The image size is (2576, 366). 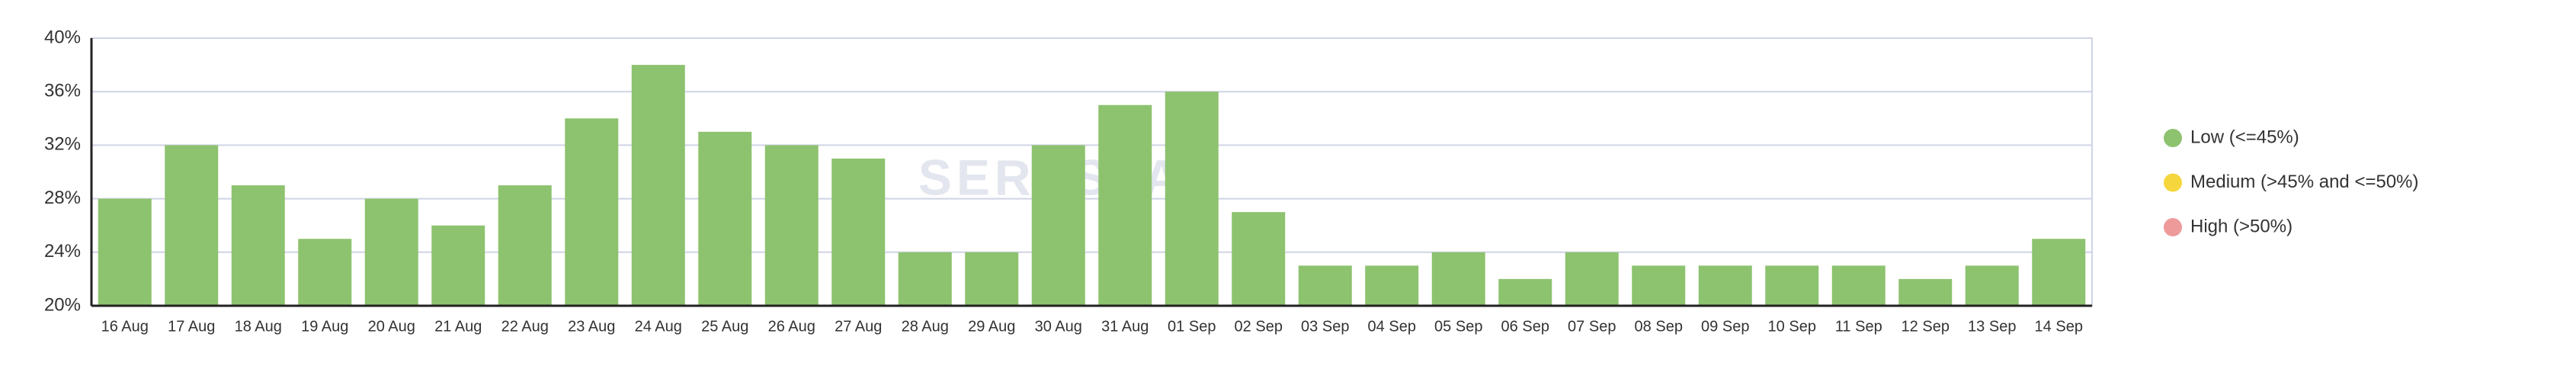 I want to click on y-tick-label: 28%, so click(x=62, y=198).